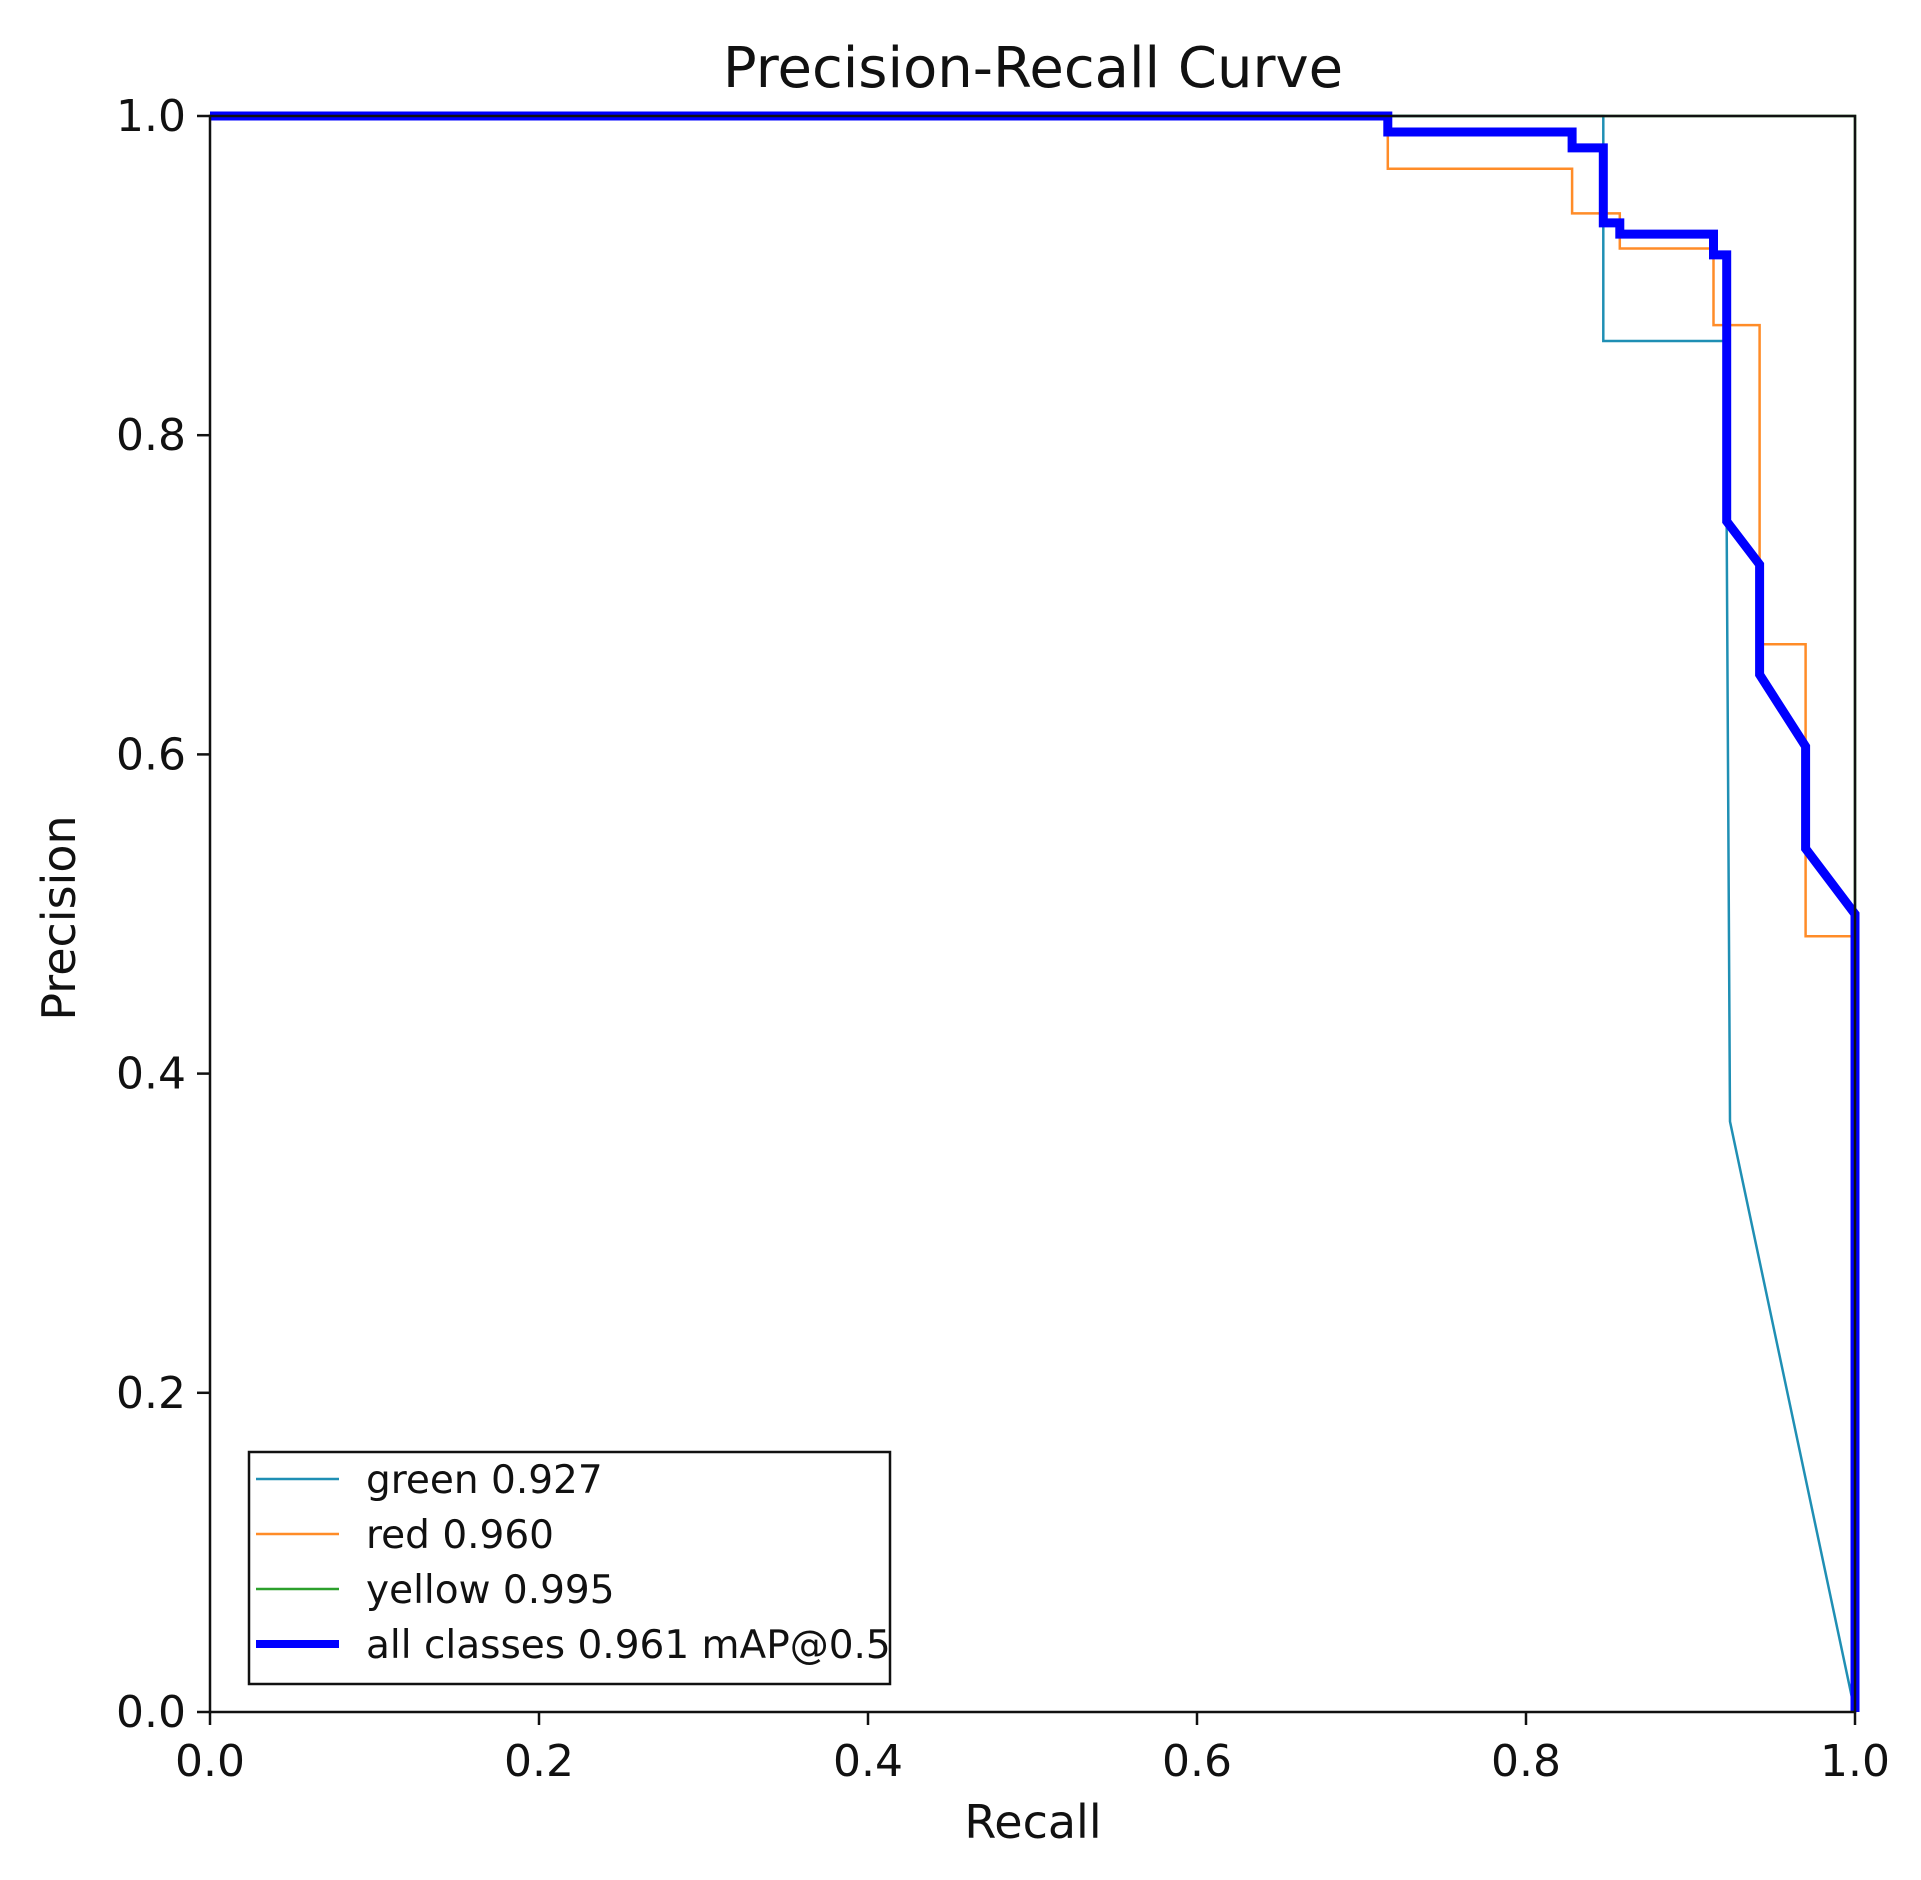 This screenshot has height=1880, width=1921. I want to click on legend-label: red 0.960, so click(460, 1535).